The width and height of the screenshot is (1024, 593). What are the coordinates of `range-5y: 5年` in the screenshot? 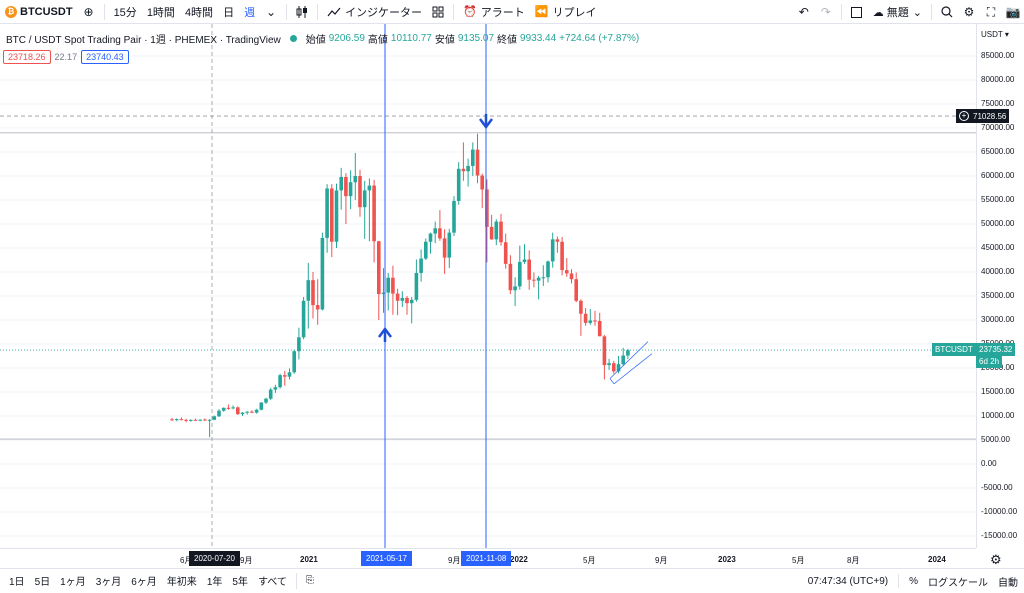 It's located at (240, 582).